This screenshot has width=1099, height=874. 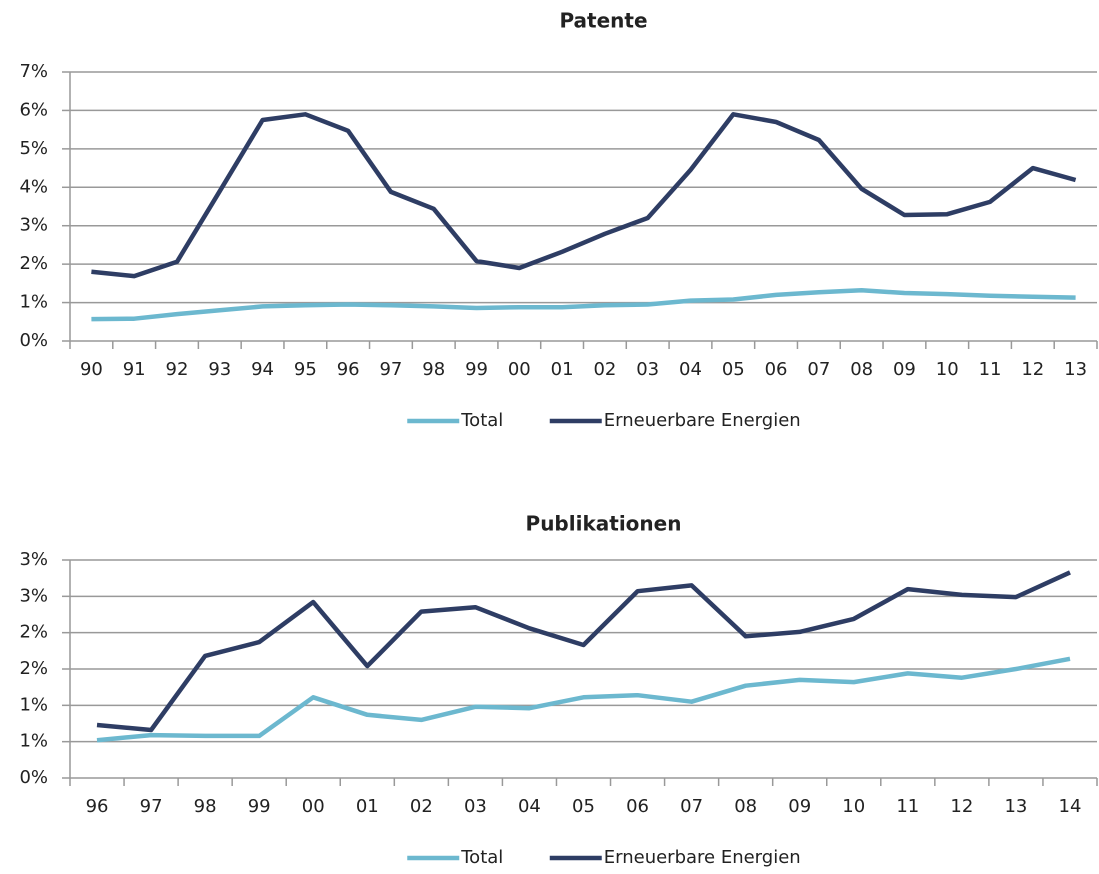 I want to click on y-tick-label: 7%, so click(x=33, y=71).